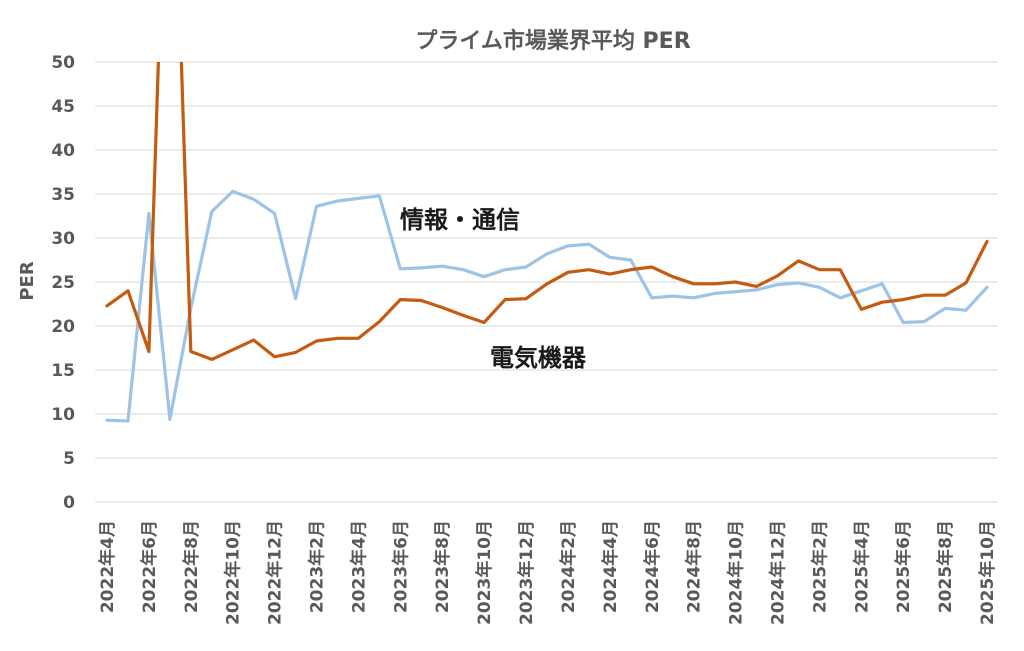  Describe the element at coordinates (568, 566) in the screenshot. I see `x-tick-label: 2024年2月` at that location.